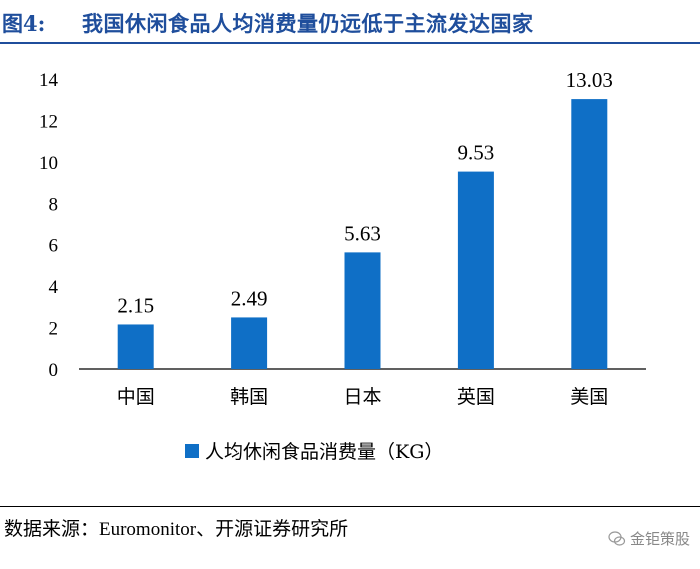 Image resolution: width=700 pixels, height=569 pixels. Describe the element at coordinates (54, 246) in the screenshot. I see `y-tick-label: 6` at that location.